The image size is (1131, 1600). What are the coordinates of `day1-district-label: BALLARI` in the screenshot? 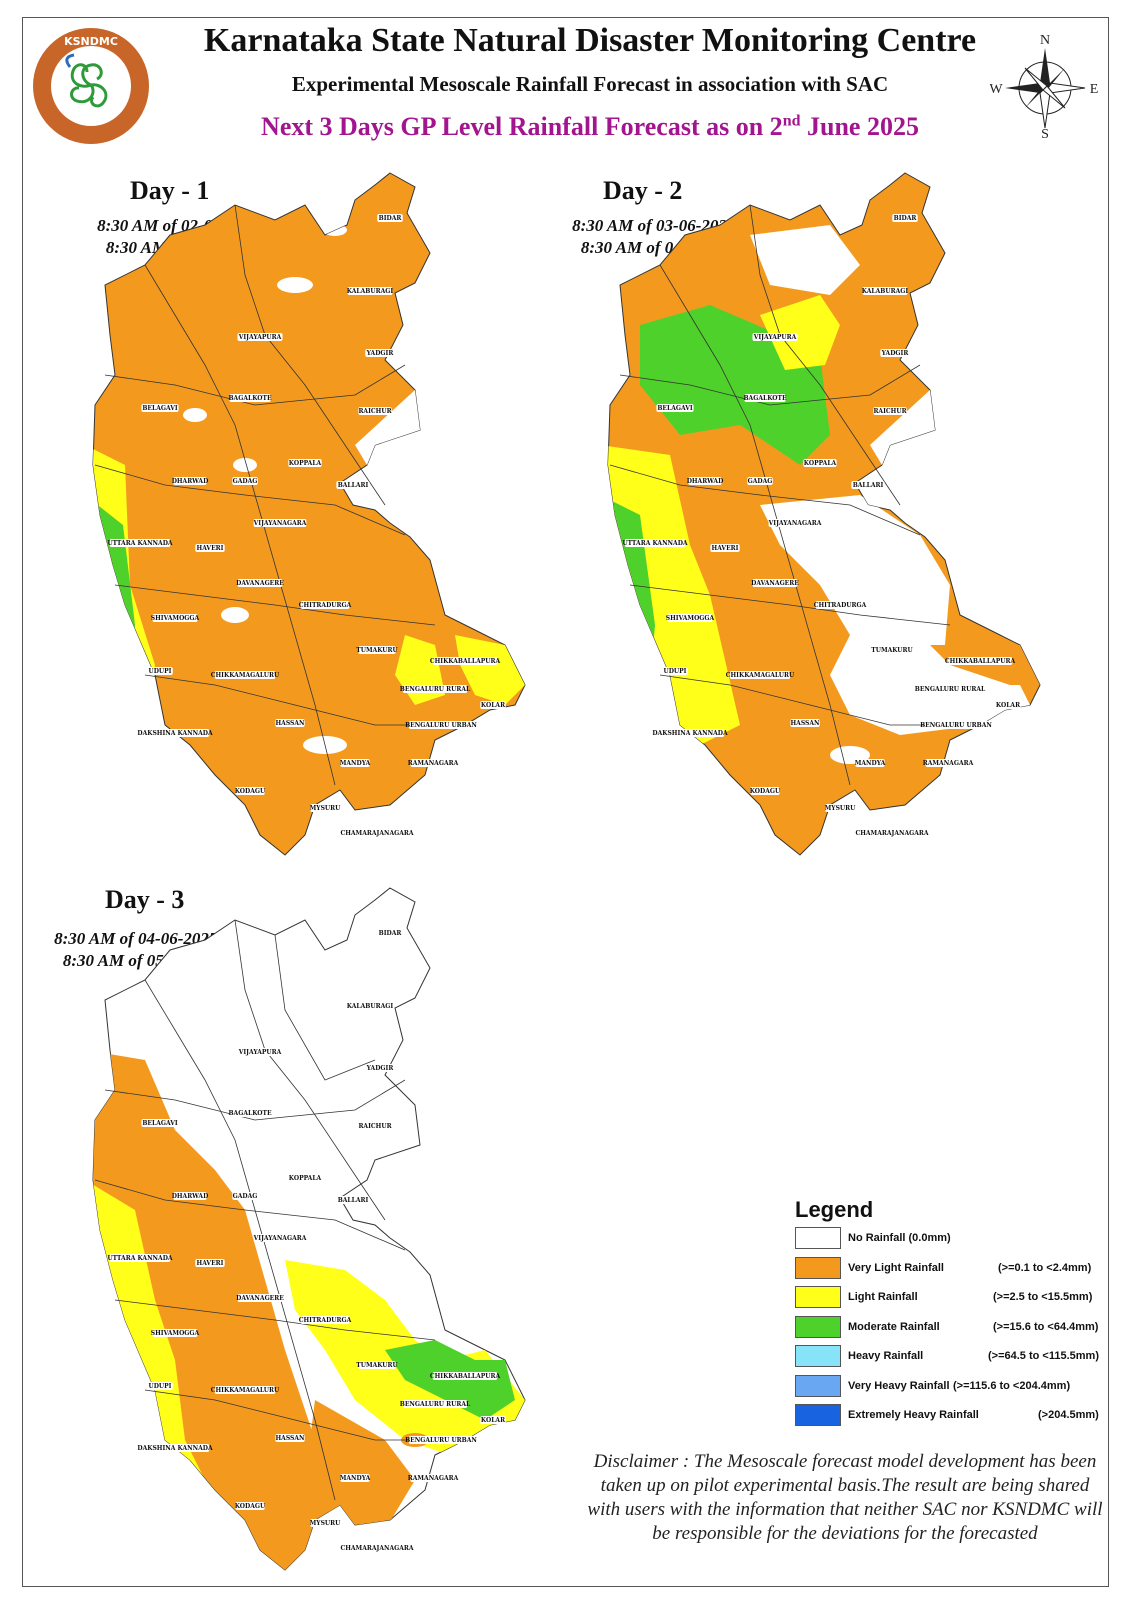 It's located at (353, 485).